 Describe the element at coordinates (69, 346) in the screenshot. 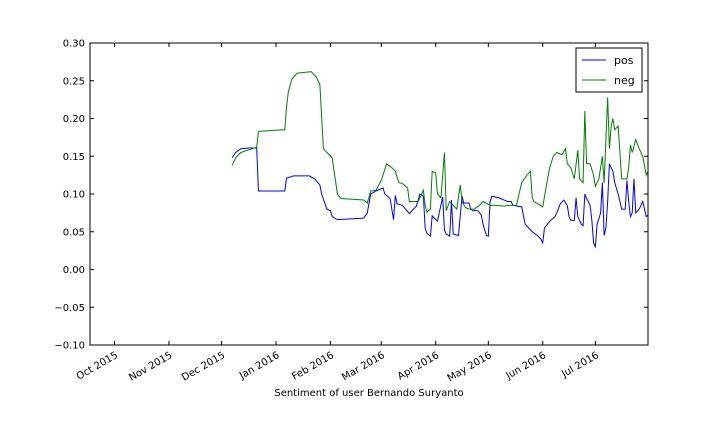

I see `y-tick-label: −0.10` at that location.